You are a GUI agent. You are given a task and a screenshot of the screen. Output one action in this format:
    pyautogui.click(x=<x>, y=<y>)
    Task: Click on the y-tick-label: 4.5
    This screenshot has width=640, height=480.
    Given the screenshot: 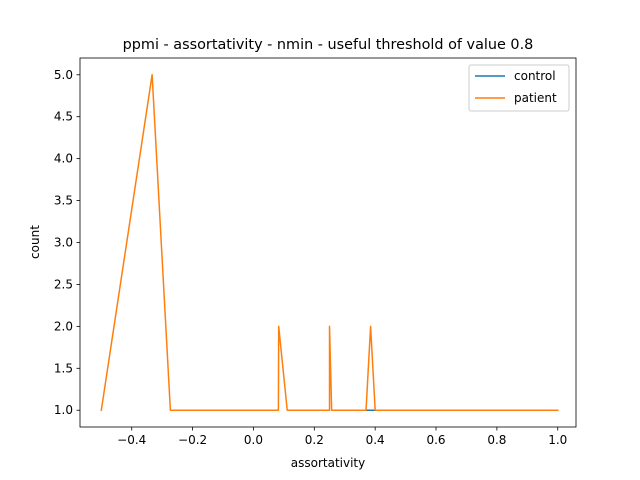 What is the action you would take?
    pyautogui.click(x=63, y=117)
    